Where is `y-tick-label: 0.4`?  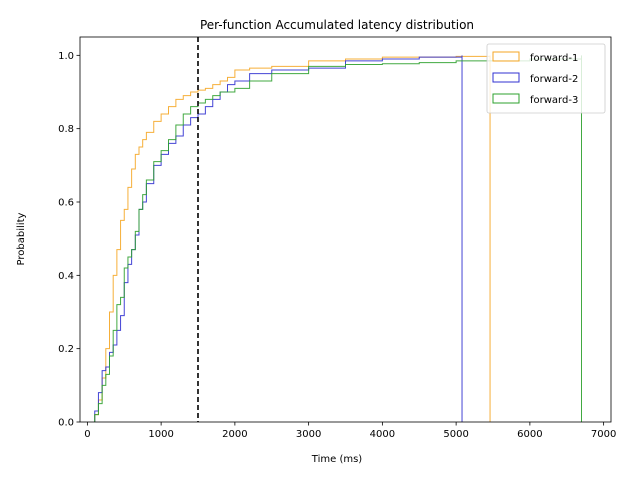
y-tick-label: 0.4 is located at coordinates (66, 276).